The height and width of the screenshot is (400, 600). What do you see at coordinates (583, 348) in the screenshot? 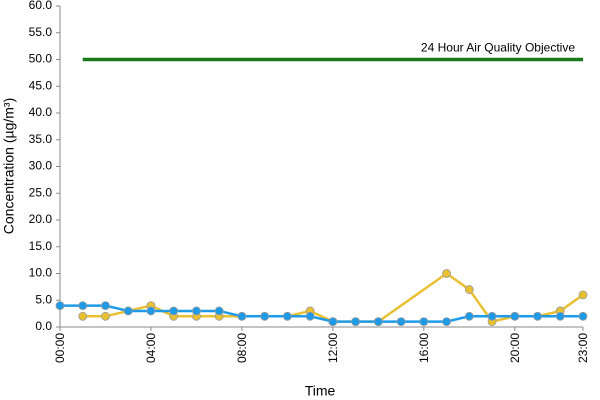
I see `x-tick-label: 23:00` at bounding box center [583, 348].